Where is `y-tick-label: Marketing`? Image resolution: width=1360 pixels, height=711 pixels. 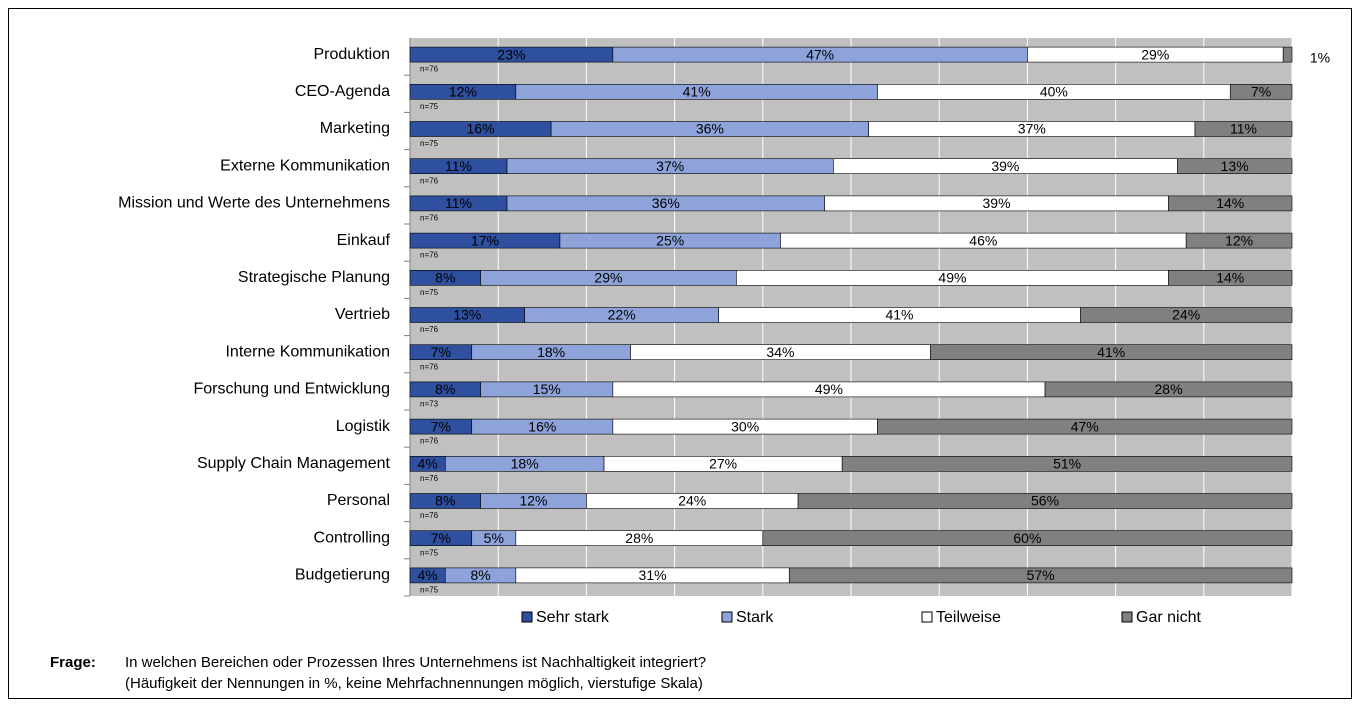 y-tick-label: Marketing is located at coordinates (355, 128).